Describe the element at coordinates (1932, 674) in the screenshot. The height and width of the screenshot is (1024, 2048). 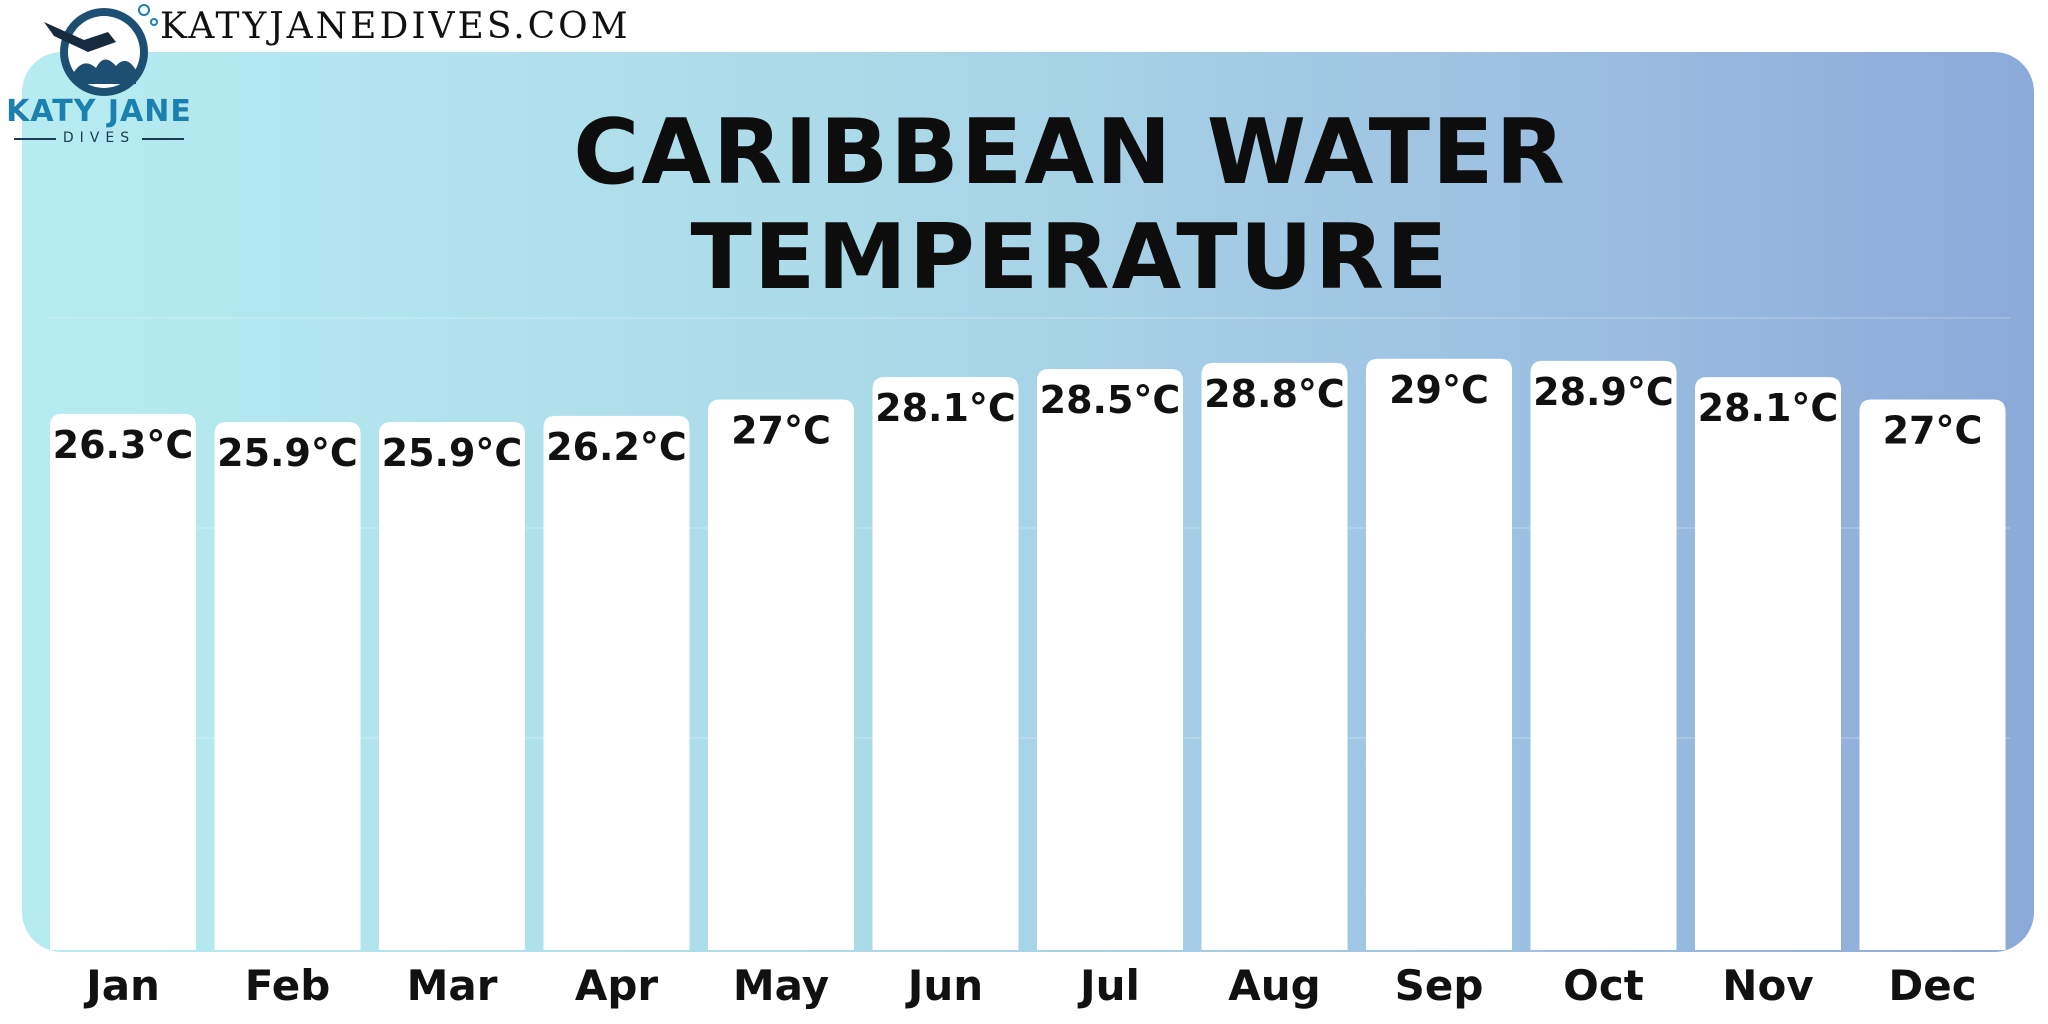
I see `bar-dec` at that location.